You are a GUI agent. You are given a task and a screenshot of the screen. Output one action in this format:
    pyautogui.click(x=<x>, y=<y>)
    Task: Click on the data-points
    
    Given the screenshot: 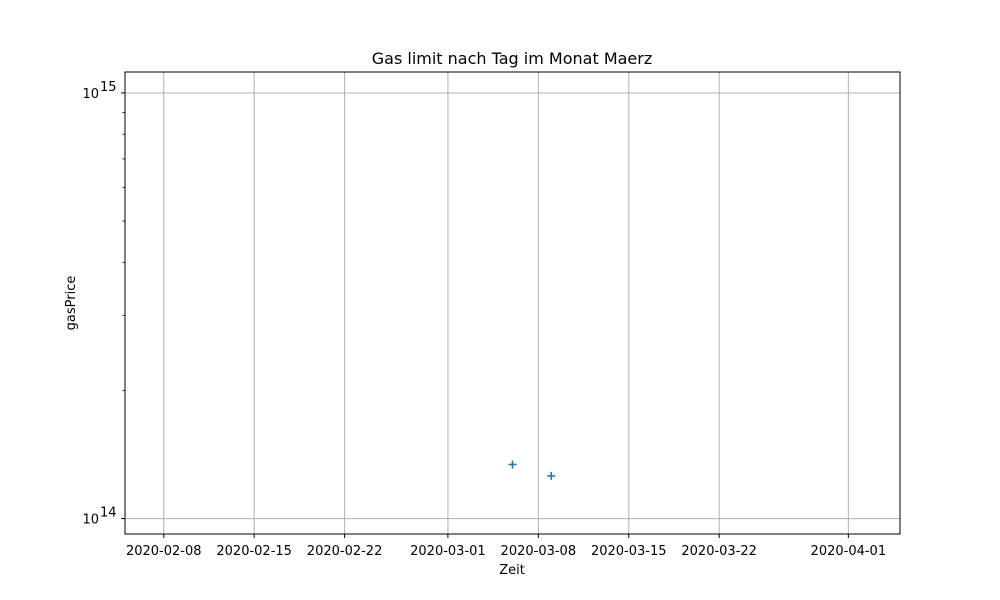 What is the action you would take?
    pyautogui.click(x=532, y=470)
    